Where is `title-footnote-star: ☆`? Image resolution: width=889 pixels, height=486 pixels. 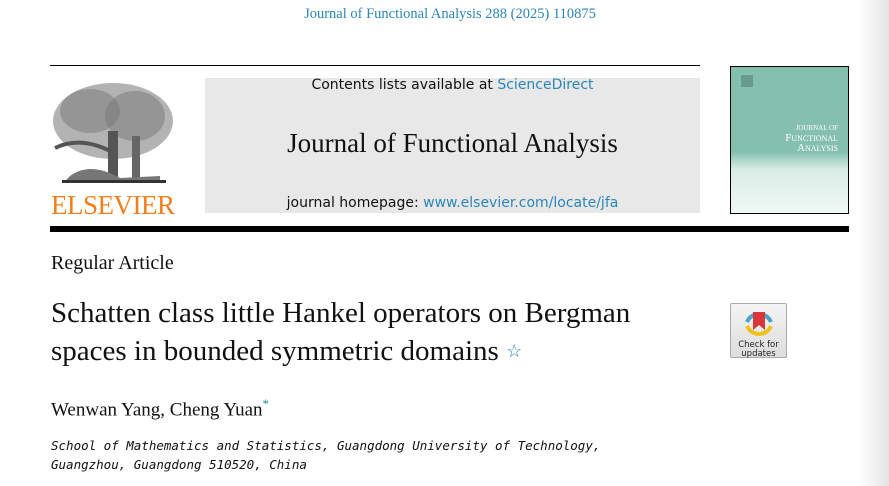
title-footnote-star: ☆ is located at coordinates (514, 351).